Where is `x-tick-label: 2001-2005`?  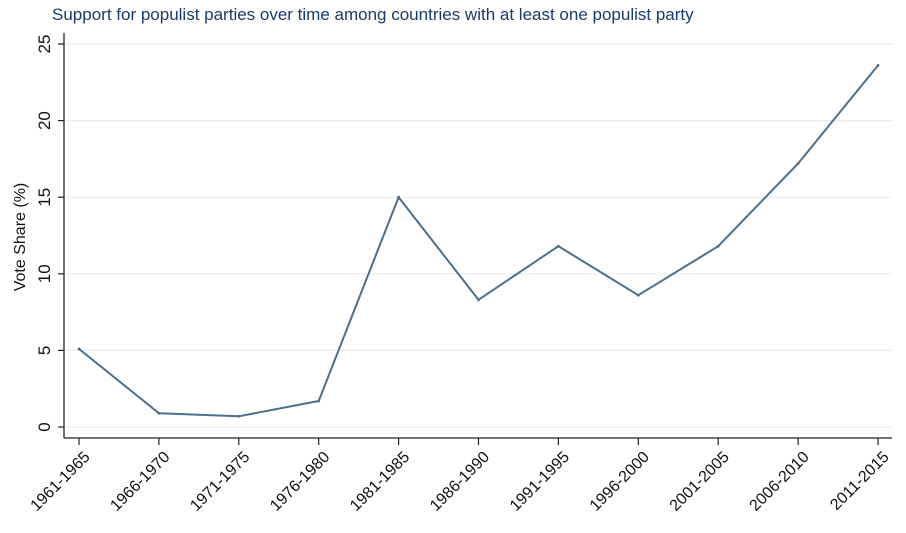 x-tick-label: 2001-2005 is located at coordinates (700, 482).